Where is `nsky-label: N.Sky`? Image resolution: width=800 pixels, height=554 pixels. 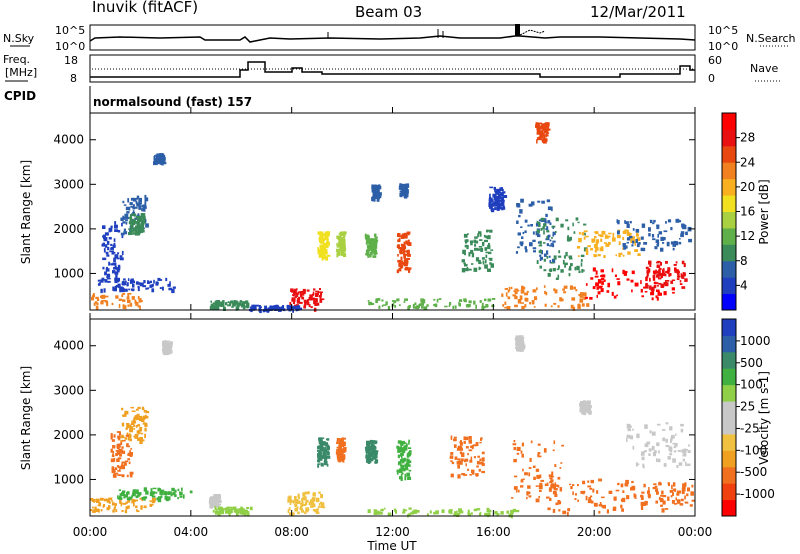 nsky-label: N.Sky is located at coordinates (19, 38).